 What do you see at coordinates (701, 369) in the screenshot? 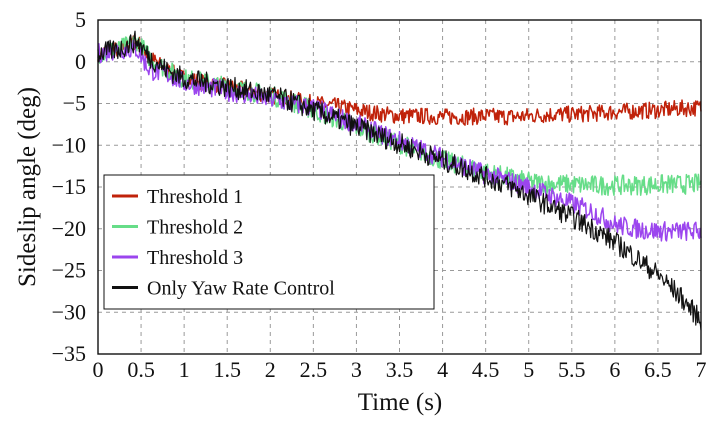
I see `x-tick-label: 7` at bounding box center [701, 369].